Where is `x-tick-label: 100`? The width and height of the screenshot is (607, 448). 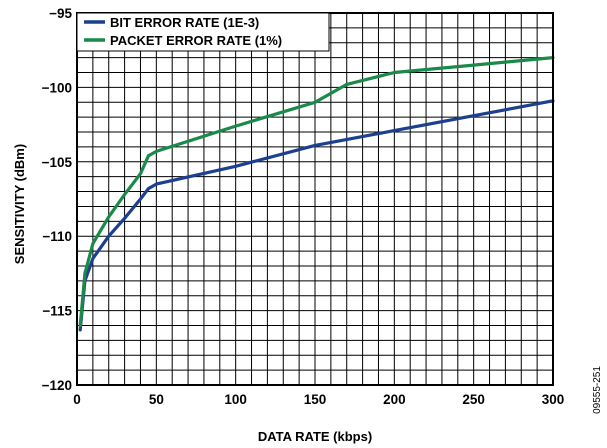 x-tick-label: 100 is located at coordinates (235, 399).